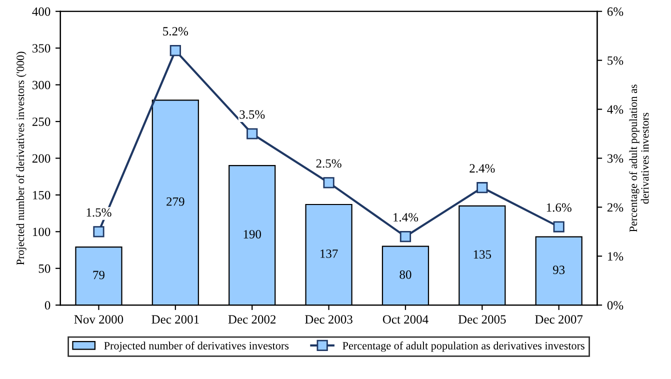 This screenshot has height=379, width=671. I want to click on y-tick-label: 350, so click(41, 48).